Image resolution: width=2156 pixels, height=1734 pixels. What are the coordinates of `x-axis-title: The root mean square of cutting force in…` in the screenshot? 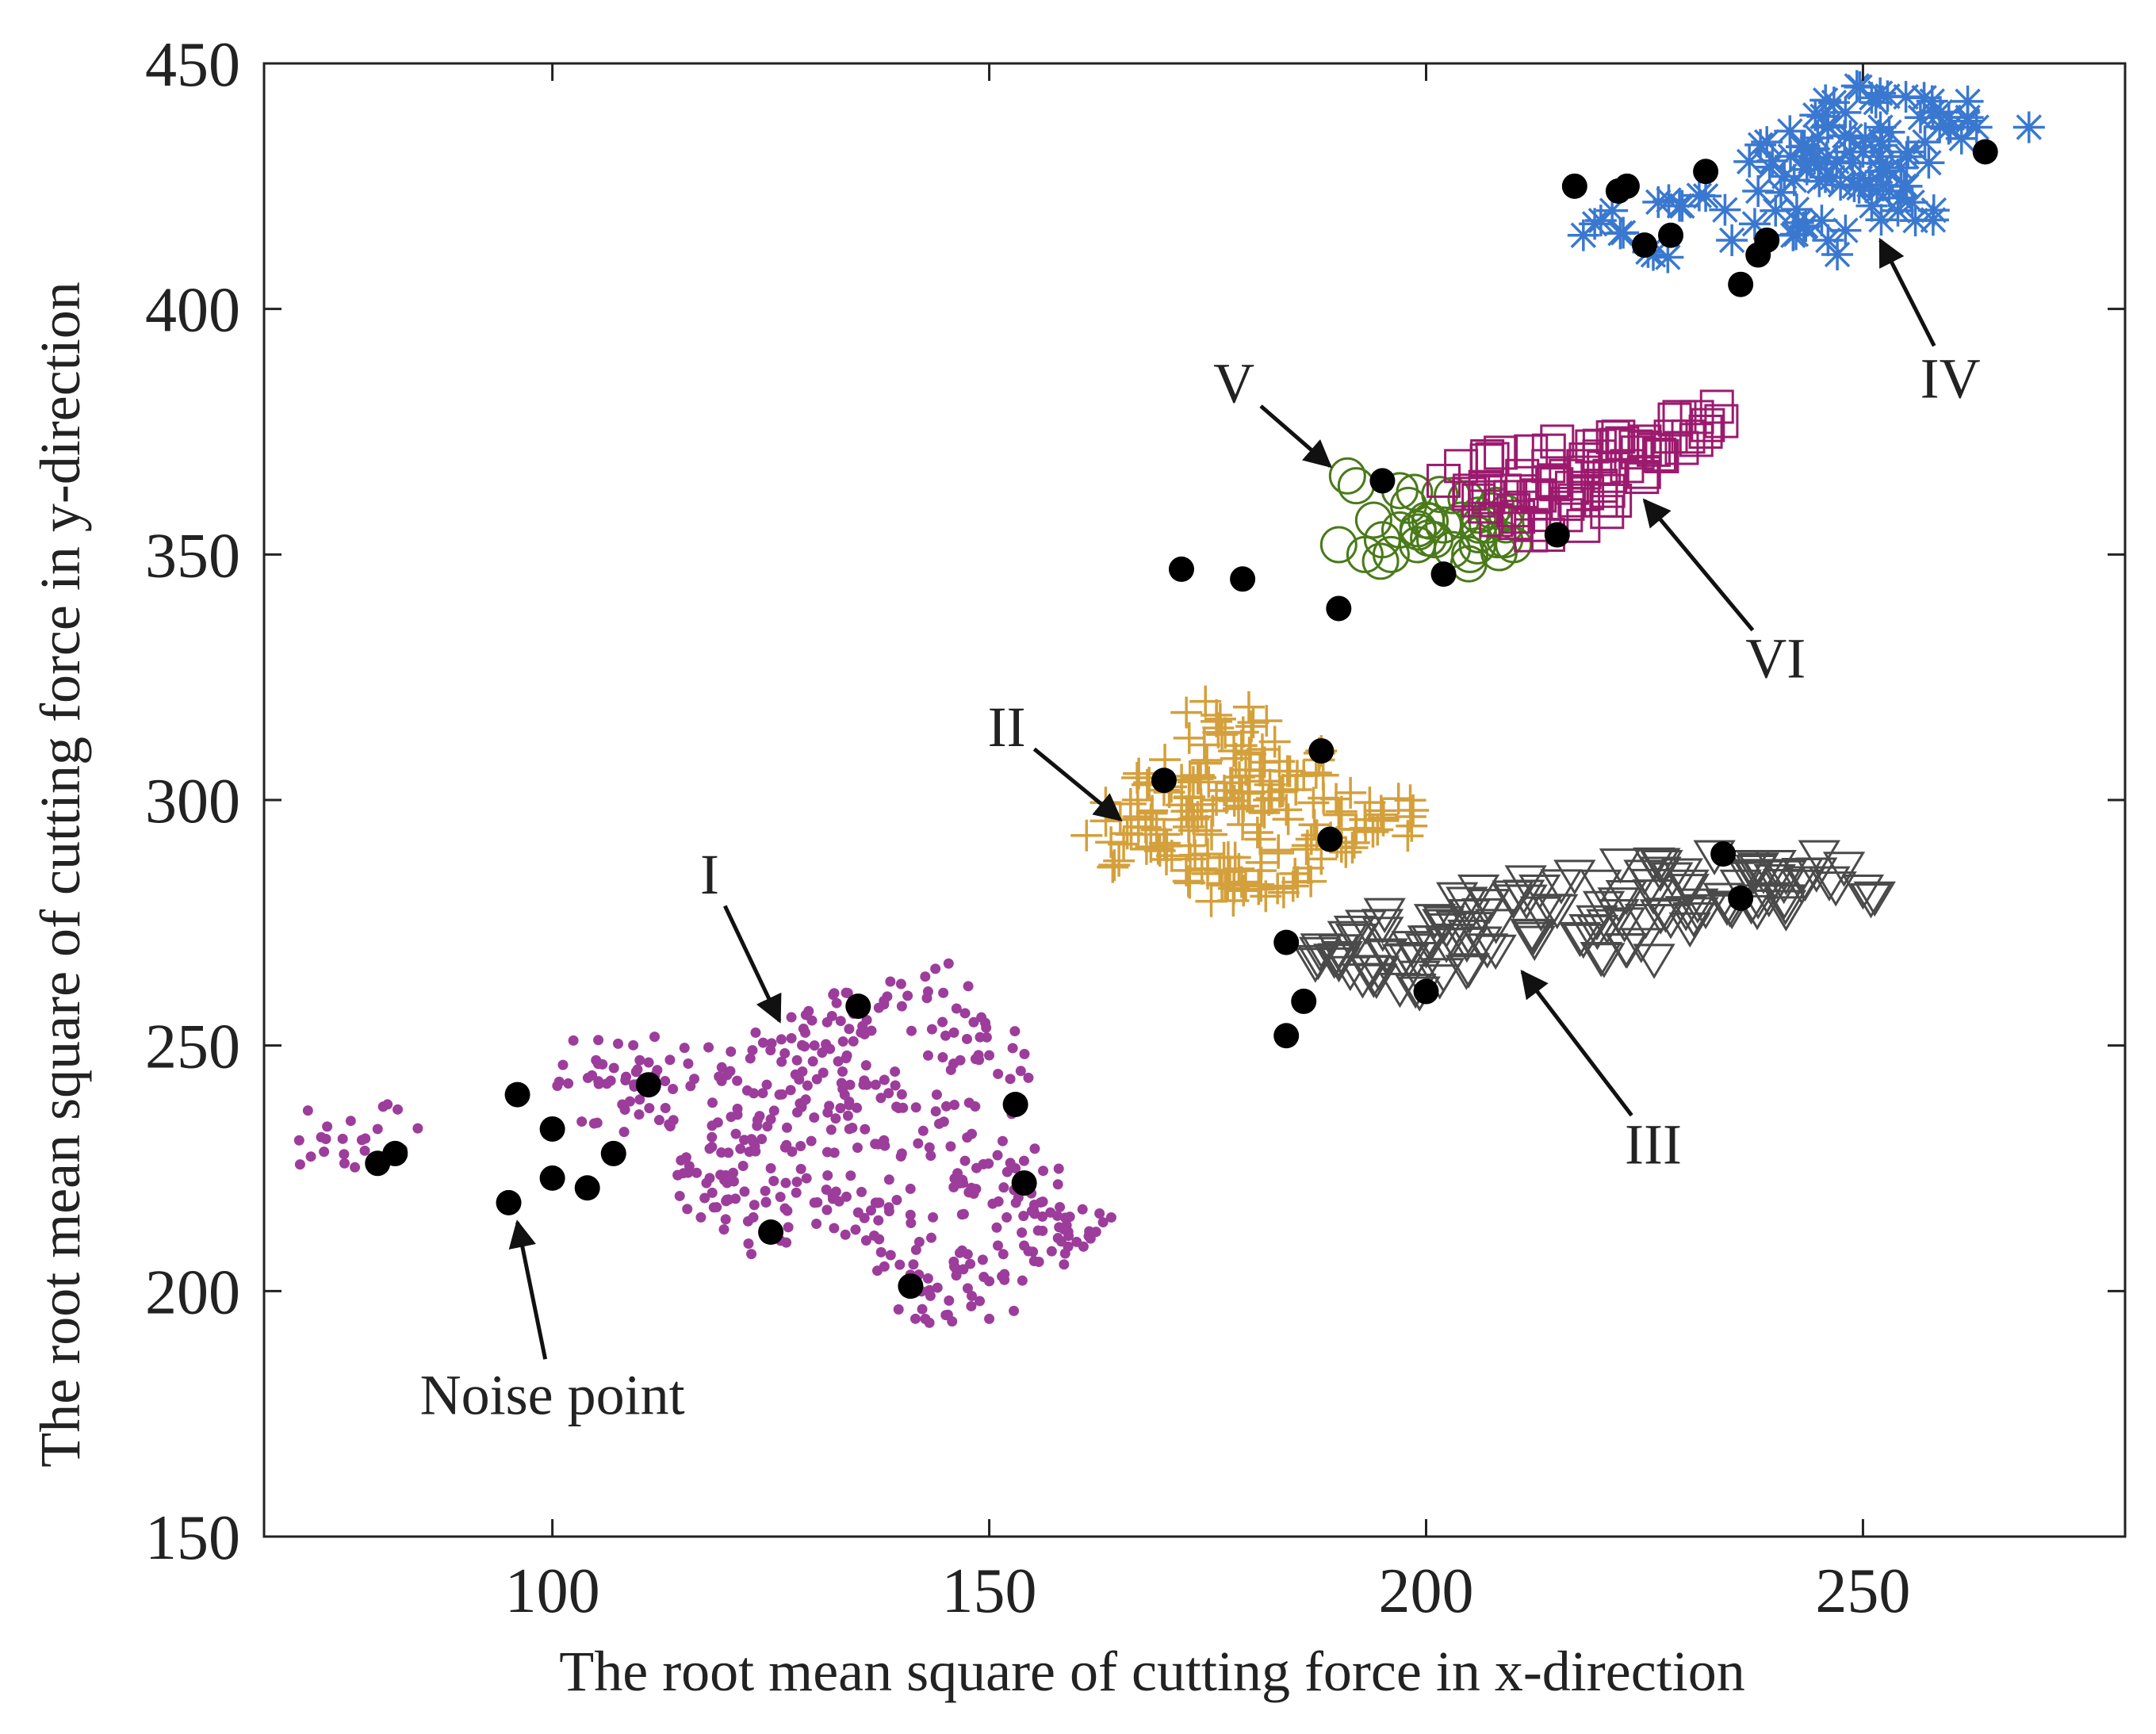 It's located at (1151, 1671).